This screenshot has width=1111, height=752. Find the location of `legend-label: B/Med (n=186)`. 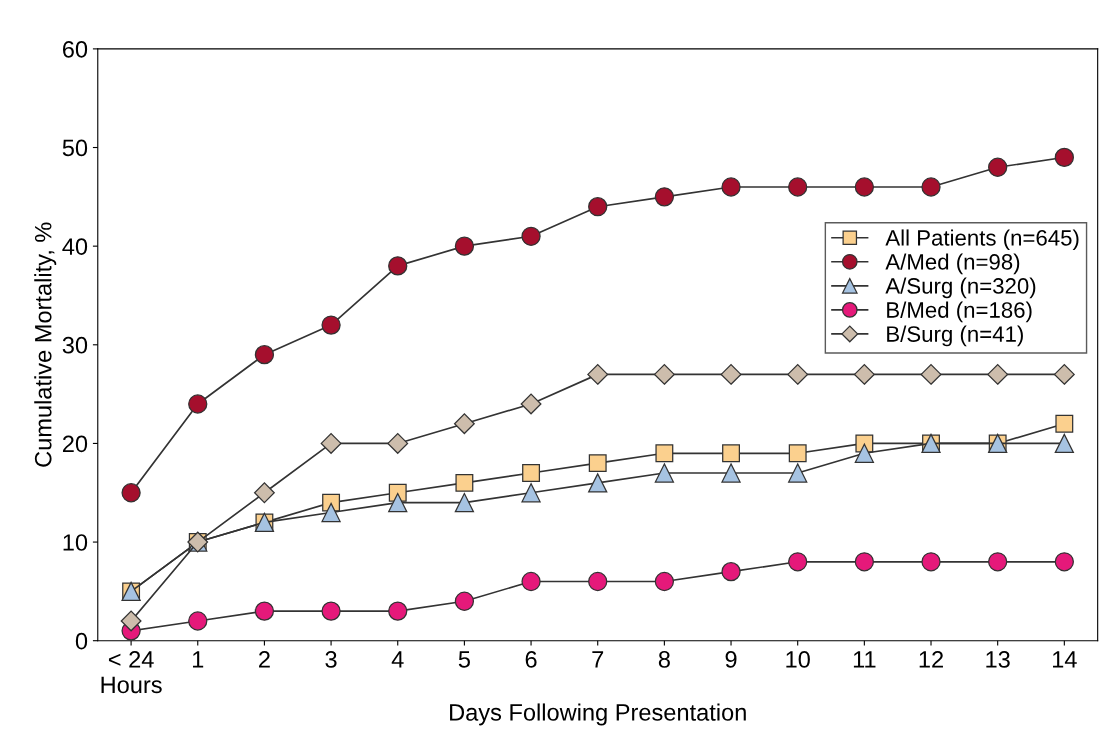

legend-label: B/Med (n=186) is located at coordinates (959, 312).